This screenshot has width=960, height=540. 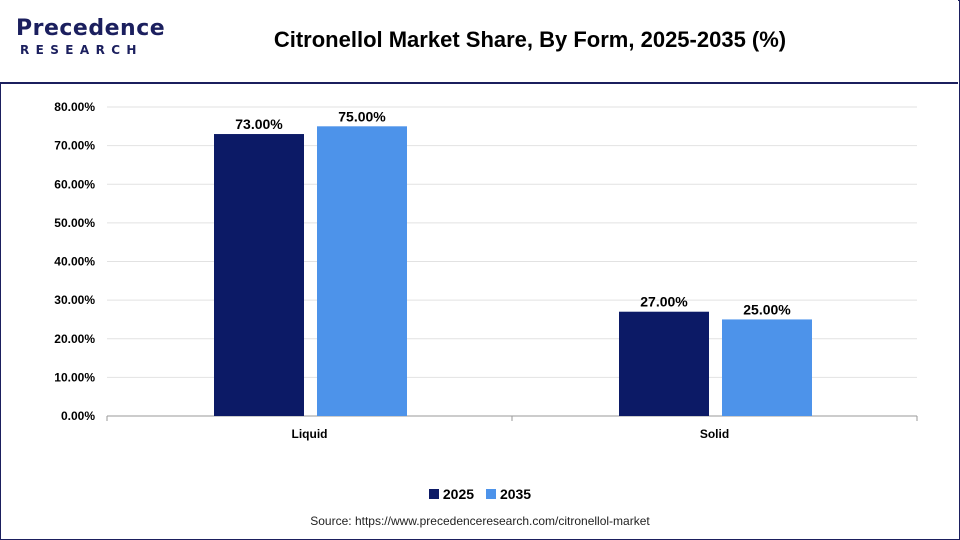 I want to click on x-tick-label: Liquid, so click(x=310, y=434).